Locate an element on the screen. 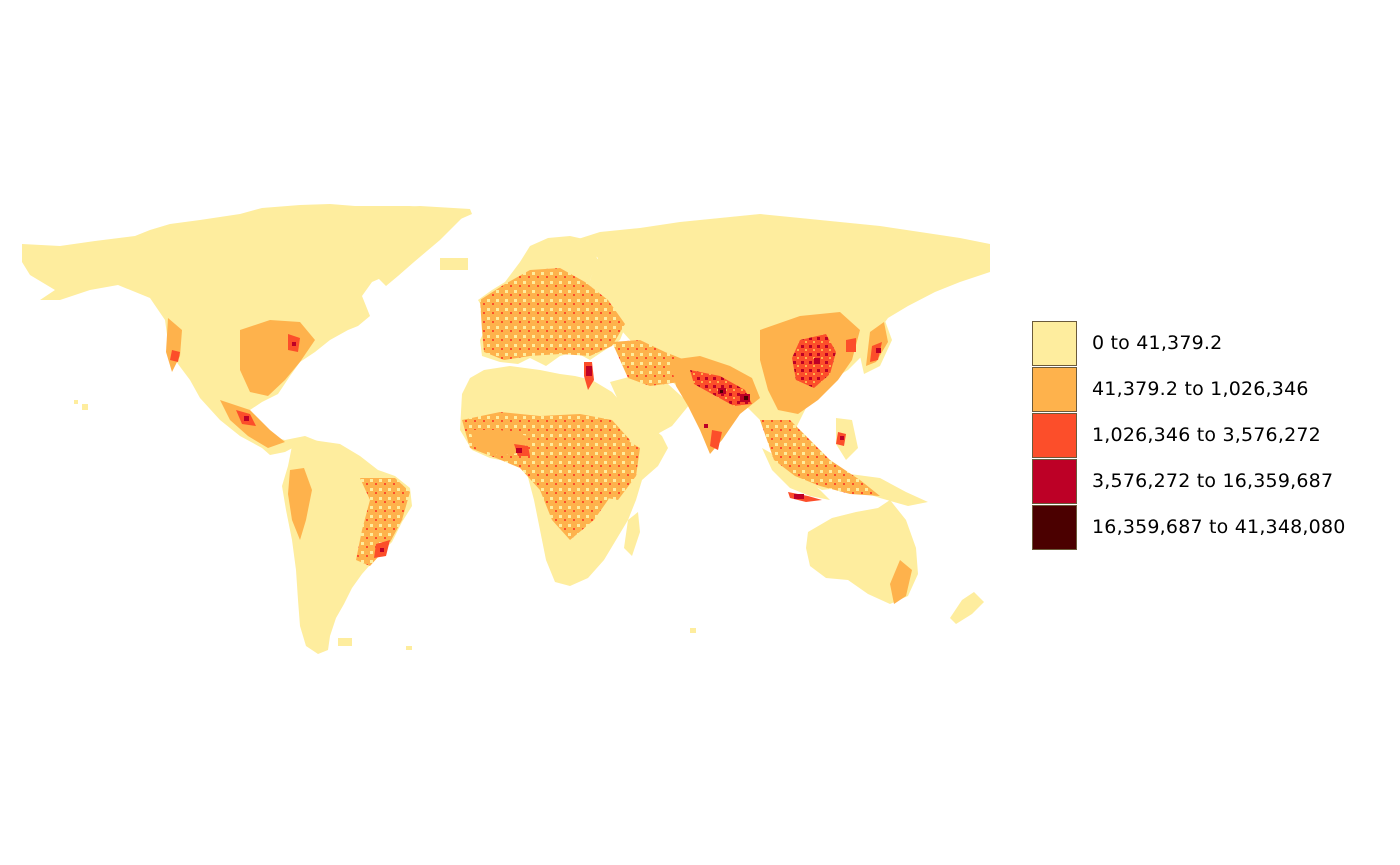 The height and width of the screenshot is (865, 1400). land-iceland is located at coordinates (454, 264).